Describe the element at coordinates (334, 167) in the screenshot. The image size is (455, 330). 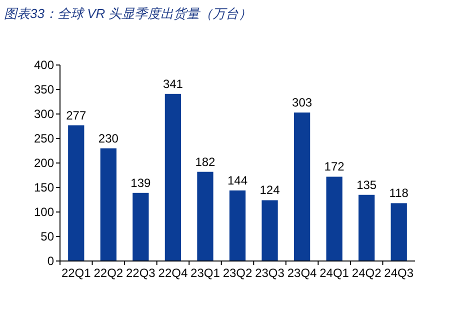
I see `data-label: 172` at that location.